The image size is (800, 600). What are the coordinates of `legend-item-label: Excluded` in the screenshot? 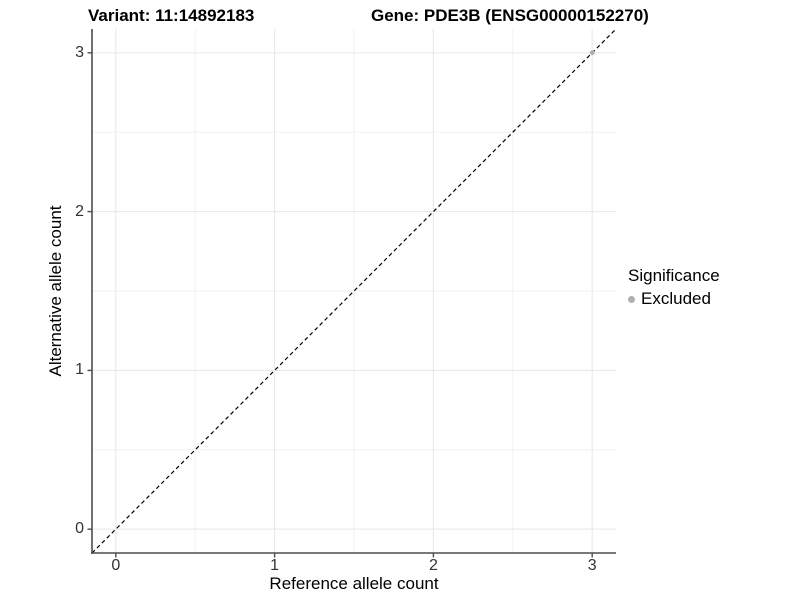 It's located at (676, 298).